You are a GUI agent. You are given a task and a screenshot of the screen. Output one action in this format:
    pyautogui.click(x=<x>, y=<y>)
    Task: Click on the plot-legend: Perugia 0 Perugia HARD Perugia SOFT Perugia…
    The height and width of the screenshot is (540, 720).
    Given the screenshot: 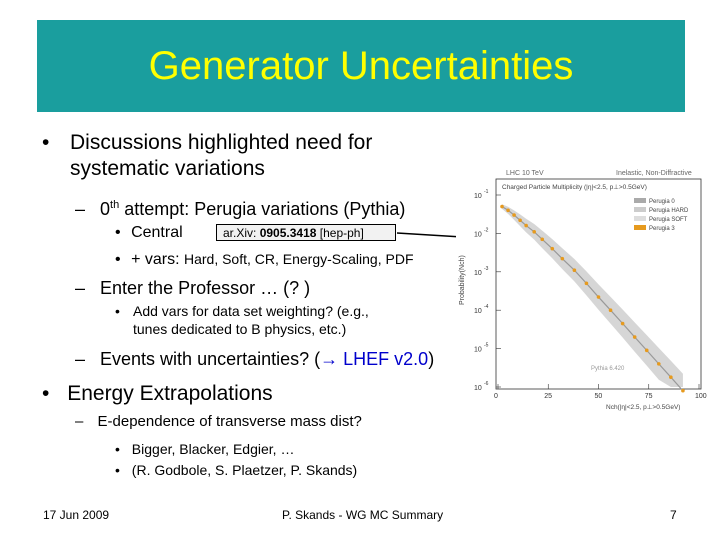 What is the action you would take?
    pyautogui.click(x=661, y=215)
    